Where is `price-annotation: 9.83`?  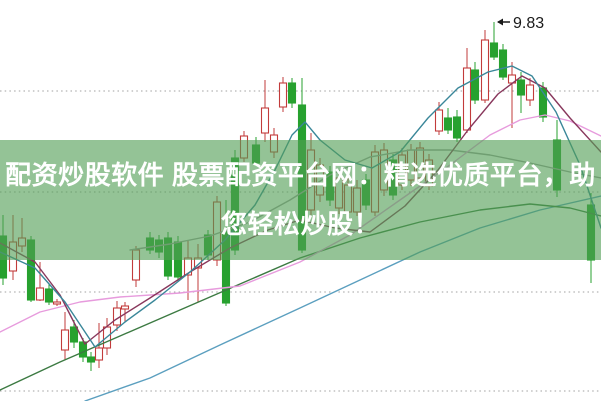
price-annotation: 9.83 is located at coordinates (520, 23).